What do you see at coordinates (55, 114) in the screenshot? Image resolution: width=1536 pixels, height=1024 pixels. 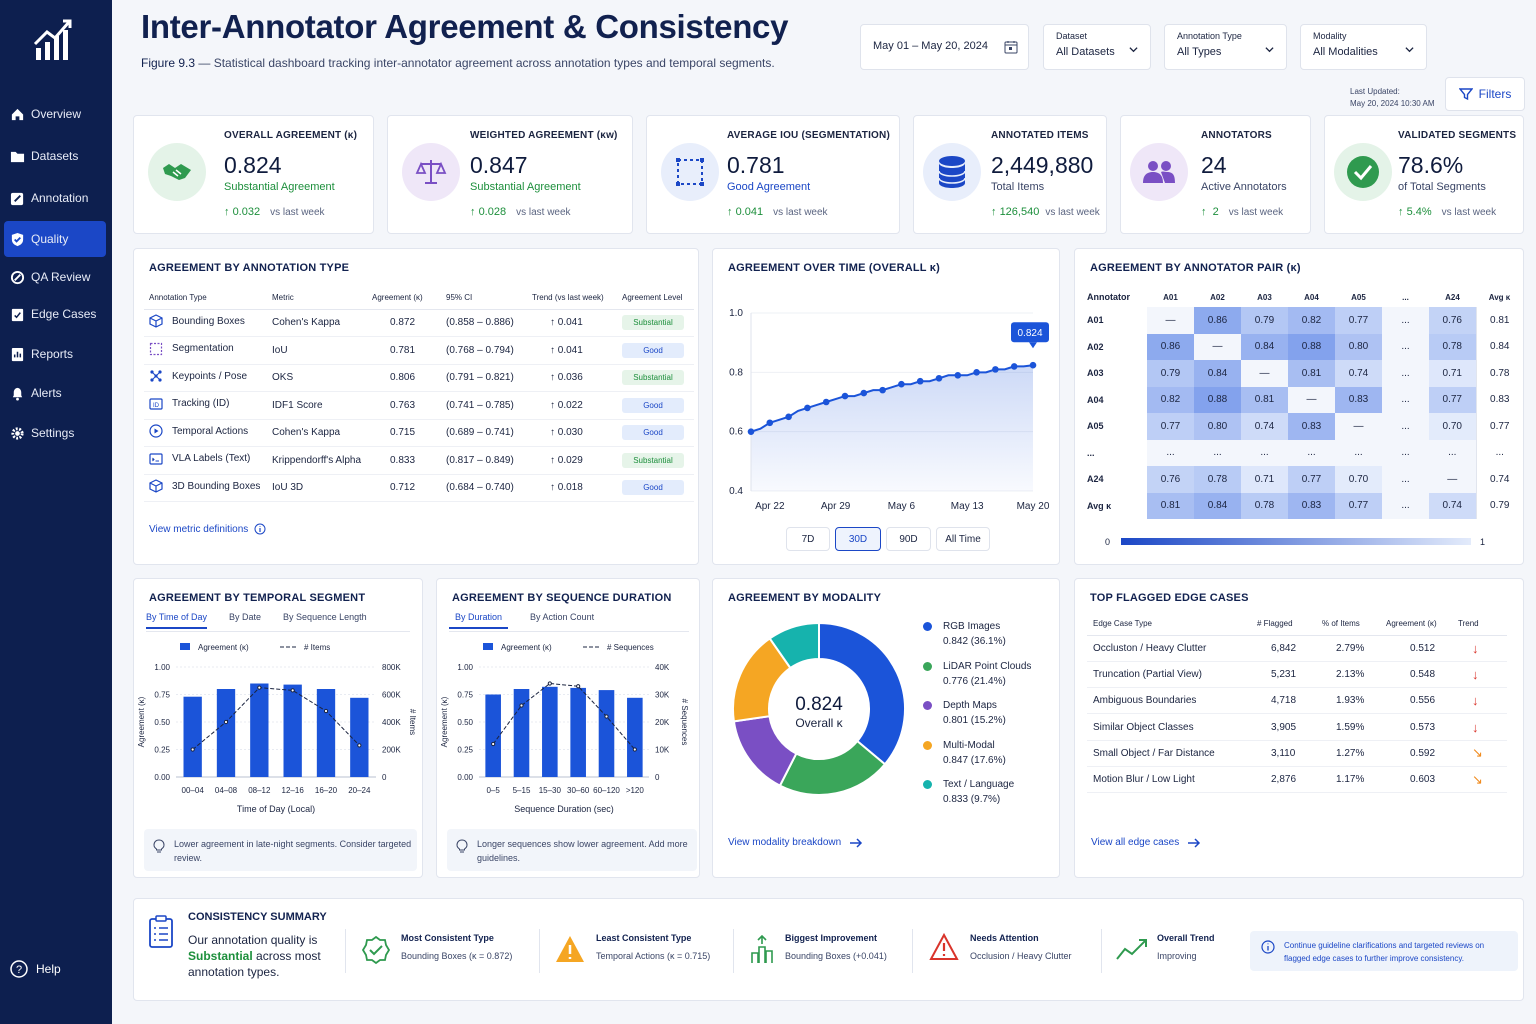 I see `nav-overview: Overview` at bounding box center [55, 114].